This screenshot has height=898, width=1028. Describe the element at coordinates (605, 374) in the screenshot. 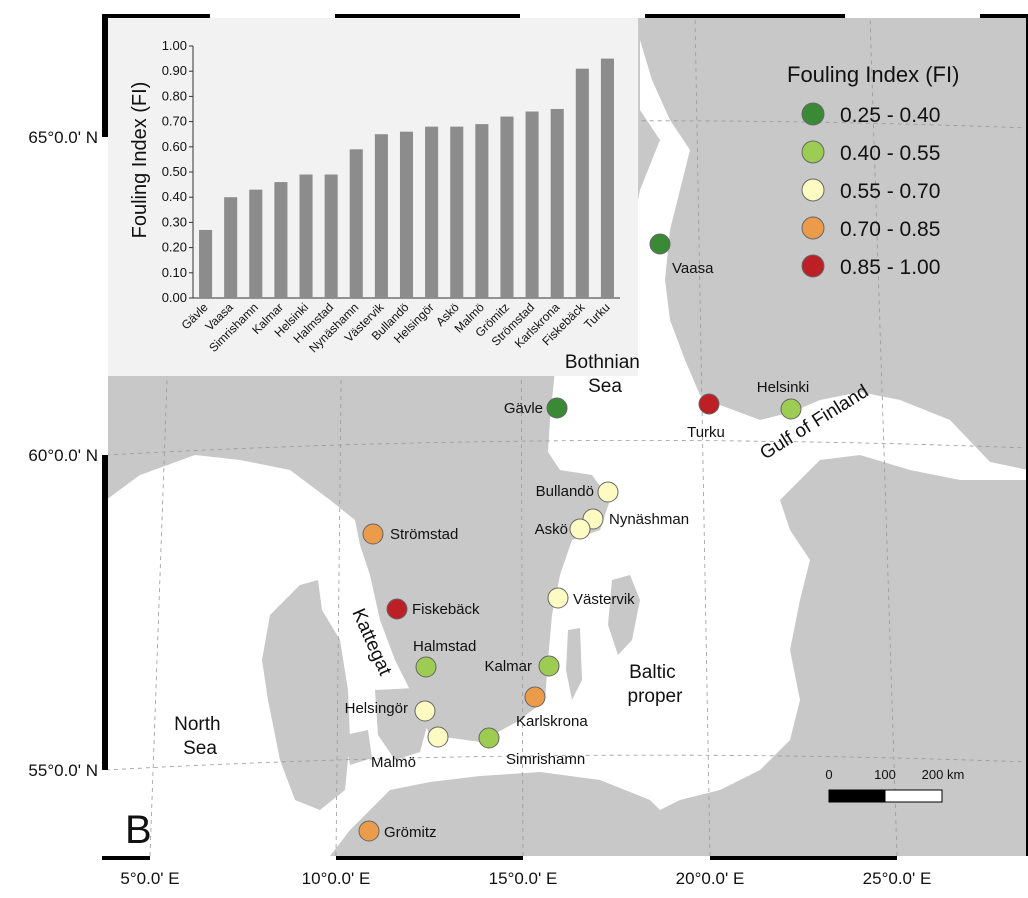

I see `region-label-bothnian-sea: Bothnian Sea` at that location.